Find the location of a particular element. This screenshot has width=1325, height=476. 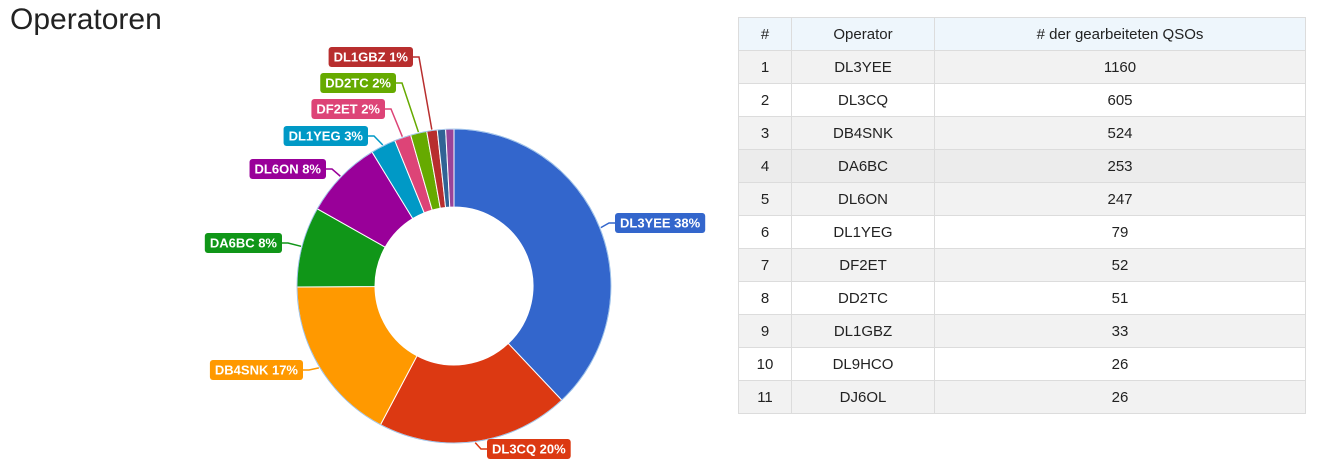

qso-count-cell: 247 is located at coordinates (1120, 199).